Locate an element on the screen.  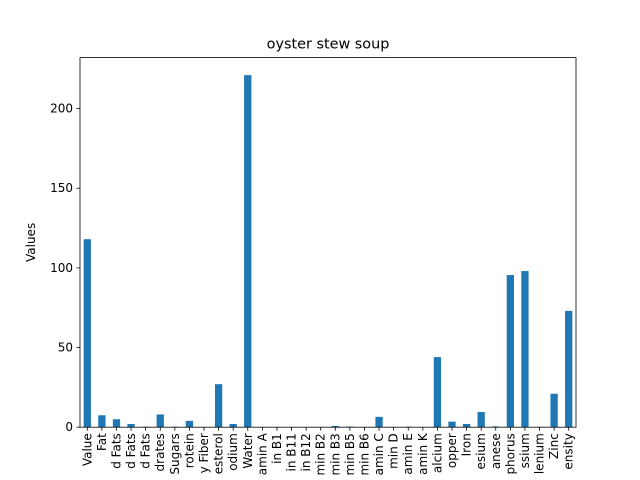
y-tick-label-0: 0 is located at coordinates (69, 427).